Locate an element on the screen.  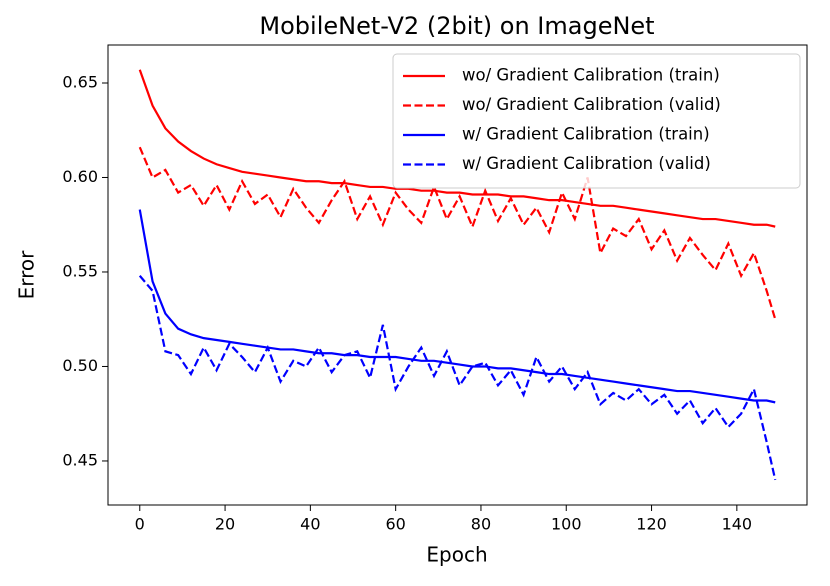
x-tick-label: 60 is located at coordinates (395, 524).